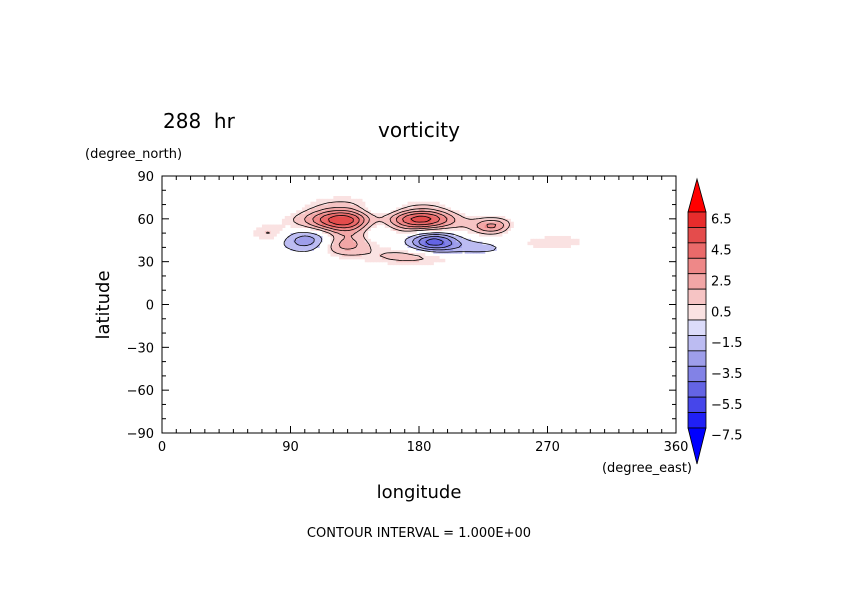  What do you see at coordinates (103, 304) in the screenshot?
I see `y-axis-label: latitude` at bounding box center [103, 304].